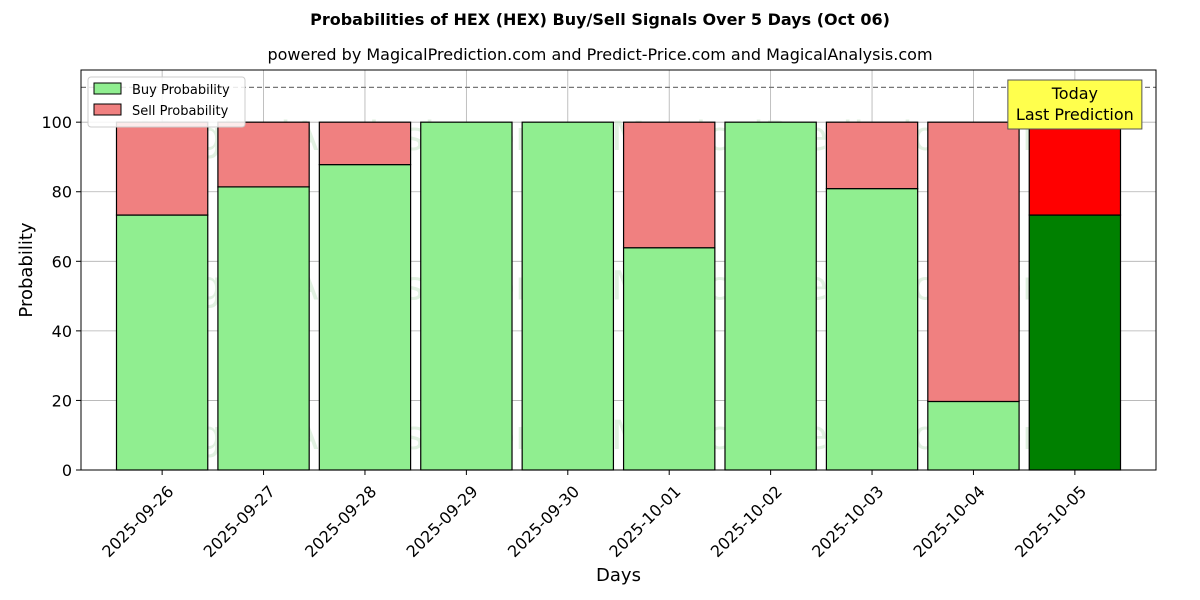  What do you see at coordinates (340, 521) in the screenshot?
I see `x-tick-label: 2025-09-28` at bounding box center [340, 521].